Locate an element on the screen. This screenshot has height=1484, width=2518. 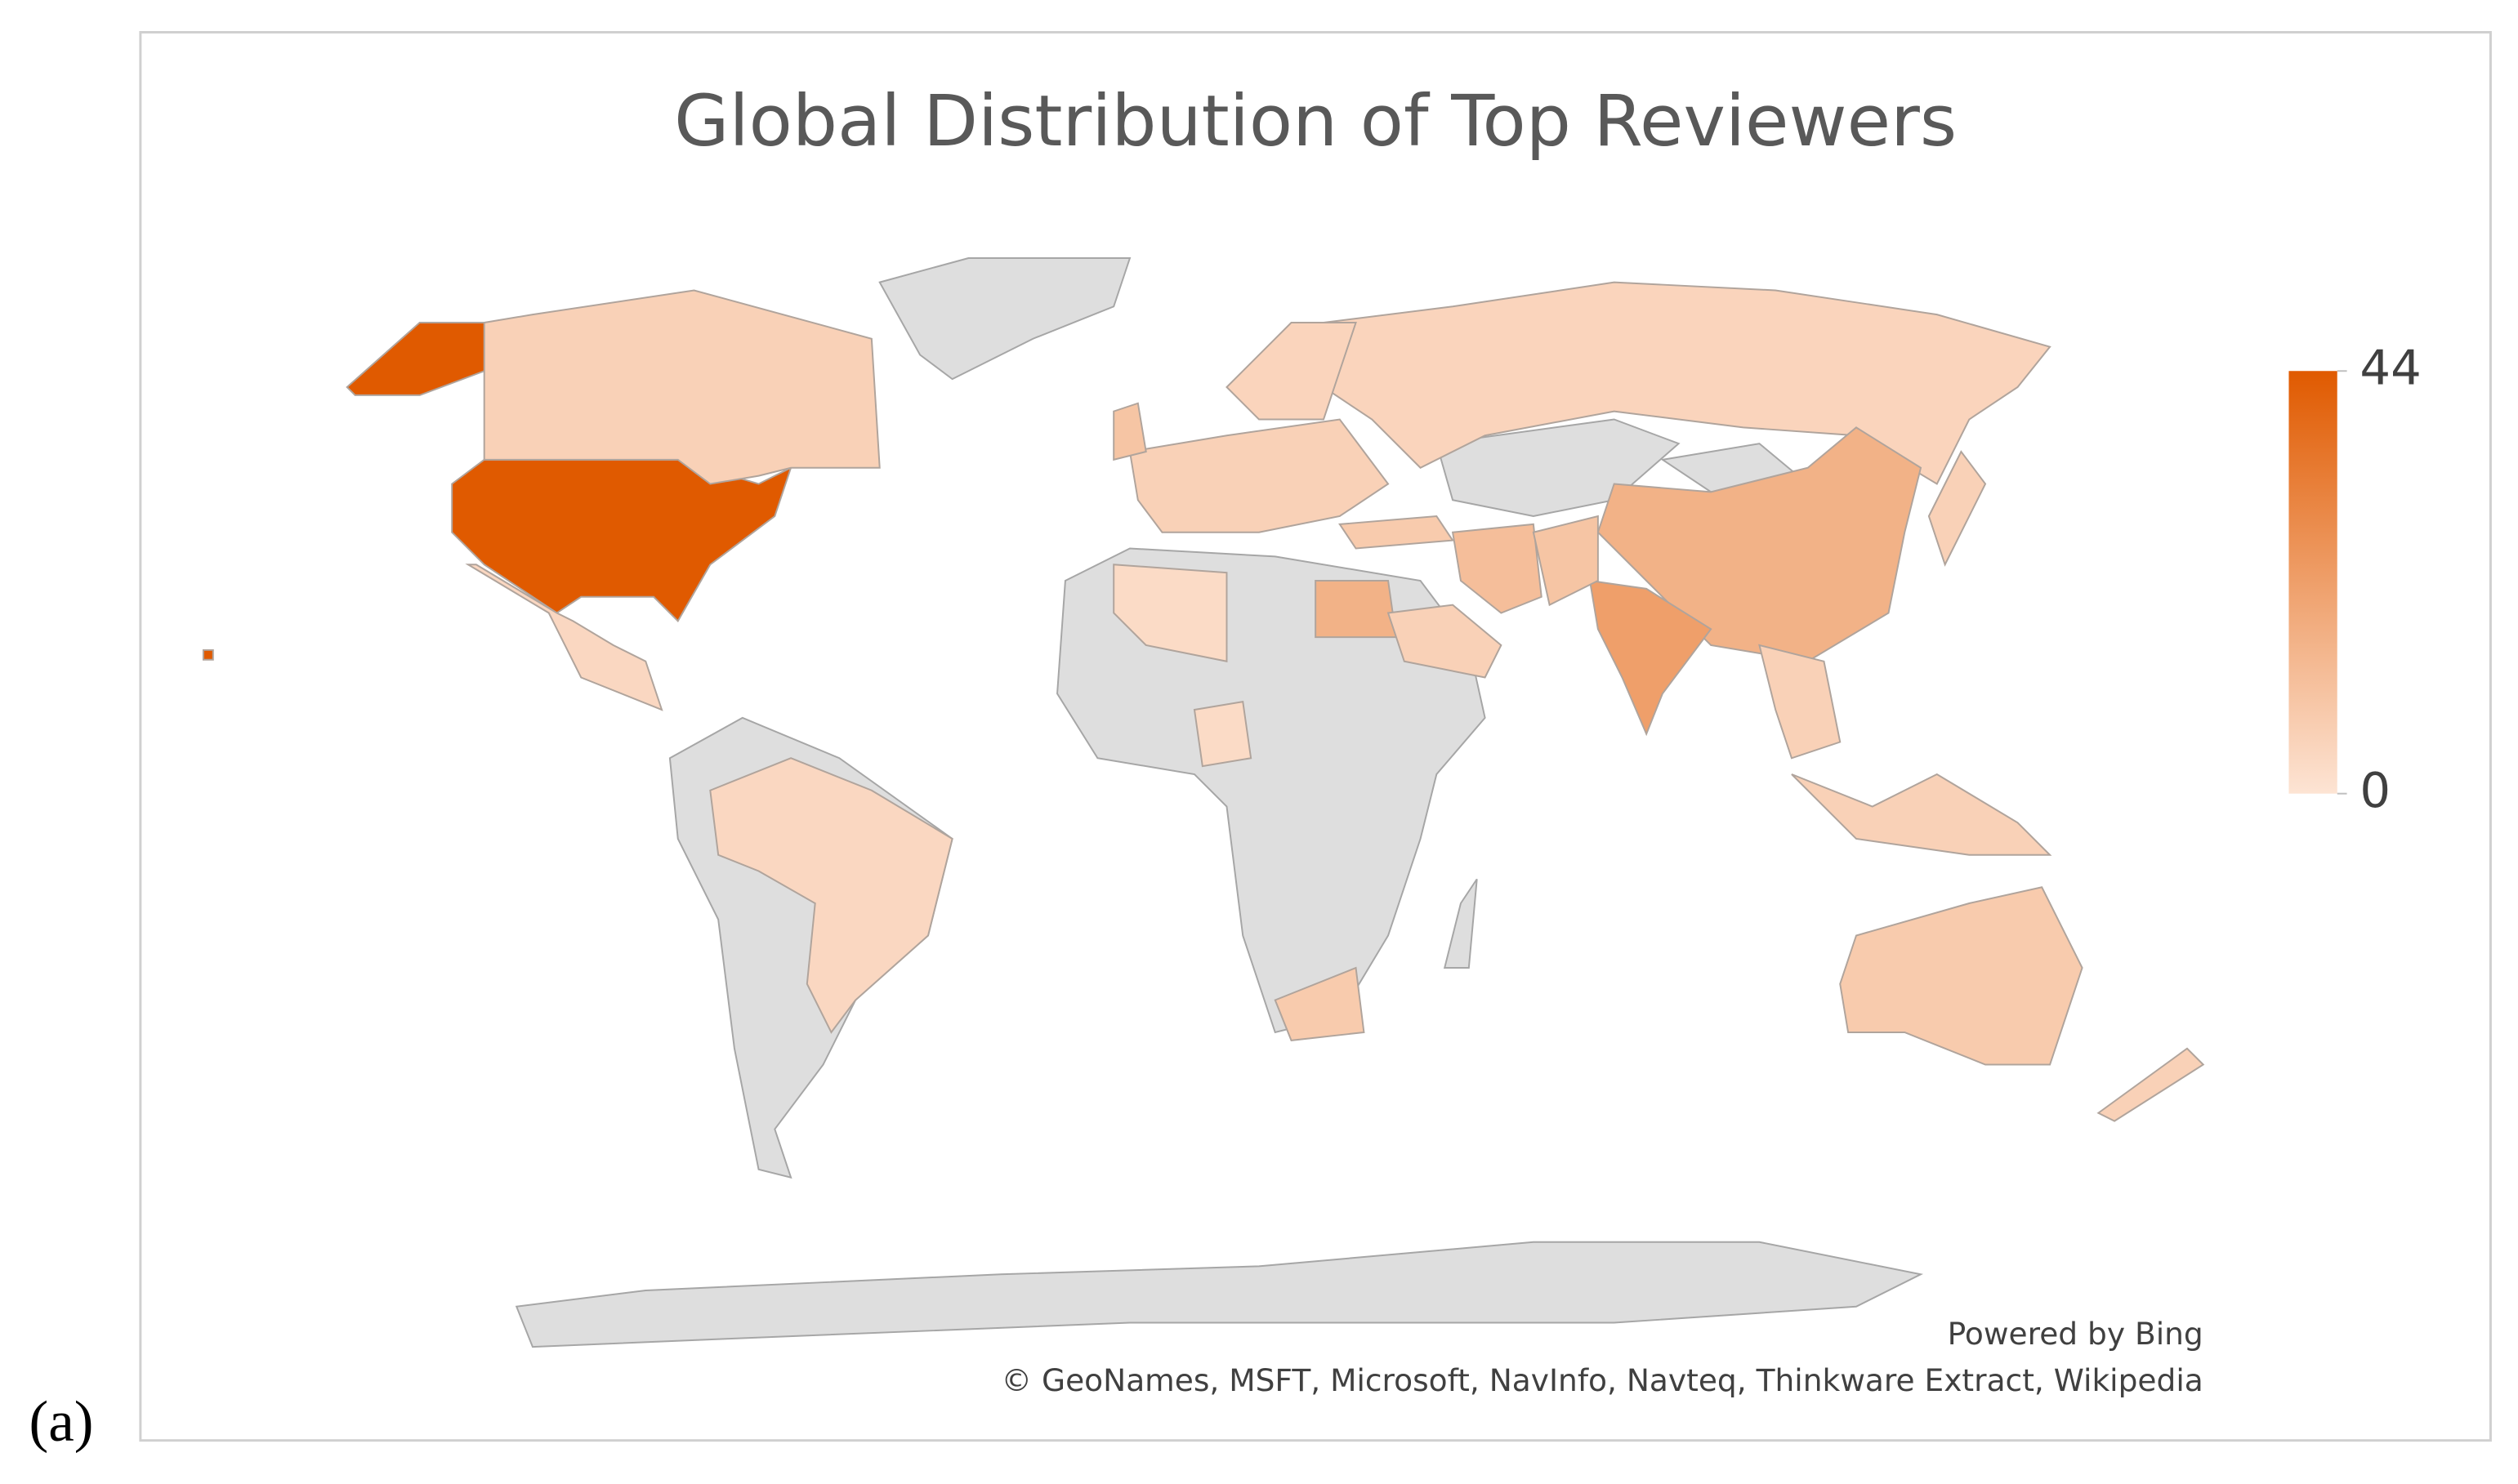
scale-label: 0 is located at coordinates (2375, 790).